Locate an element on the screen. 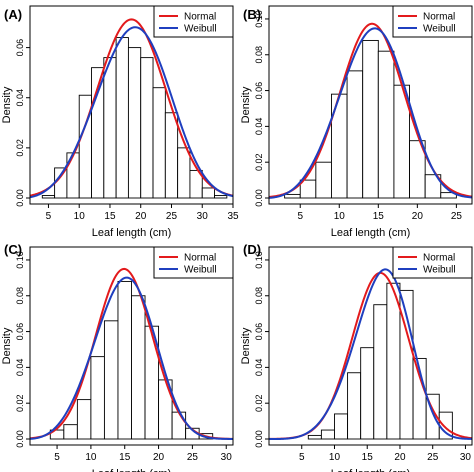 Image resolution: width=474 pixels, height=472 pixels. panel-label: (B) is located at coordinates (252, 14).